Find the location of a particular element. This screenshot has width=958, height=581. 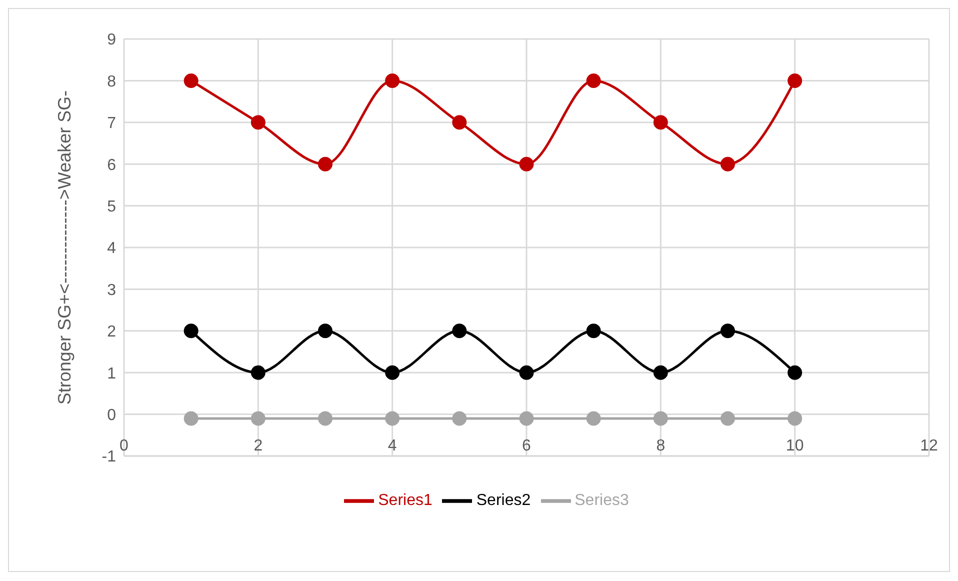

y-tick-label: 4 is located at coordinates (111, 249).